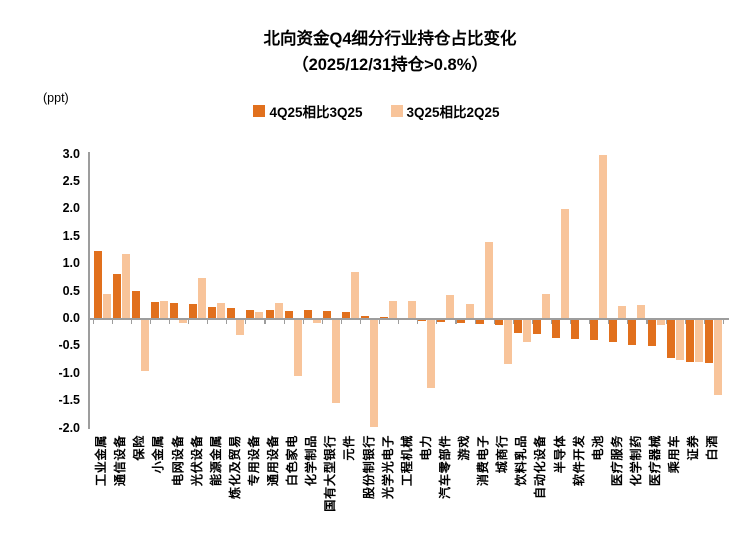 The height and width of the screenshot is (538, 753). I want to click on y-axis-tick-label: -0.5, so click(69, 345).